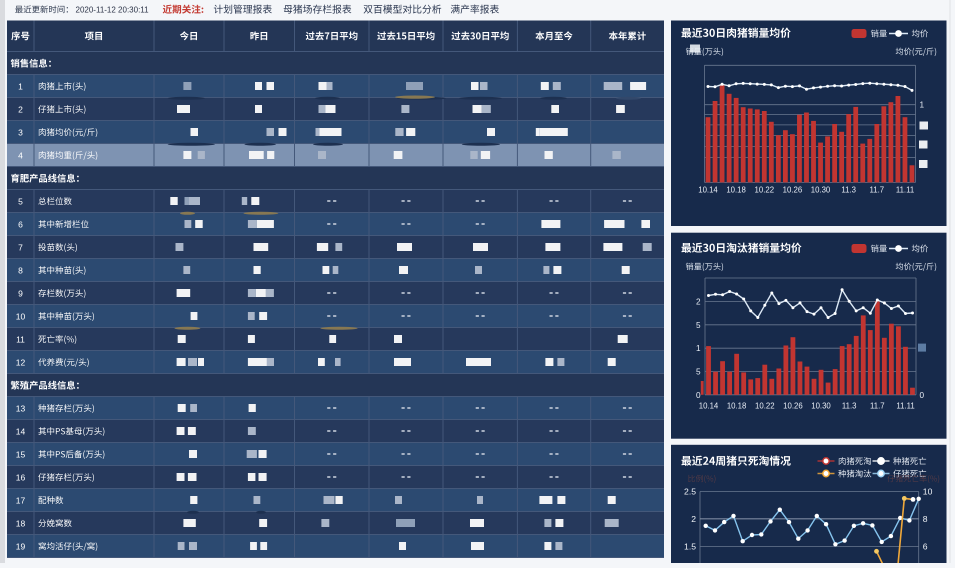 The image size is (955, 568). Describe the element at coordinates (21, 408) in the screenshot. I see `svg-text: 13` at that location.